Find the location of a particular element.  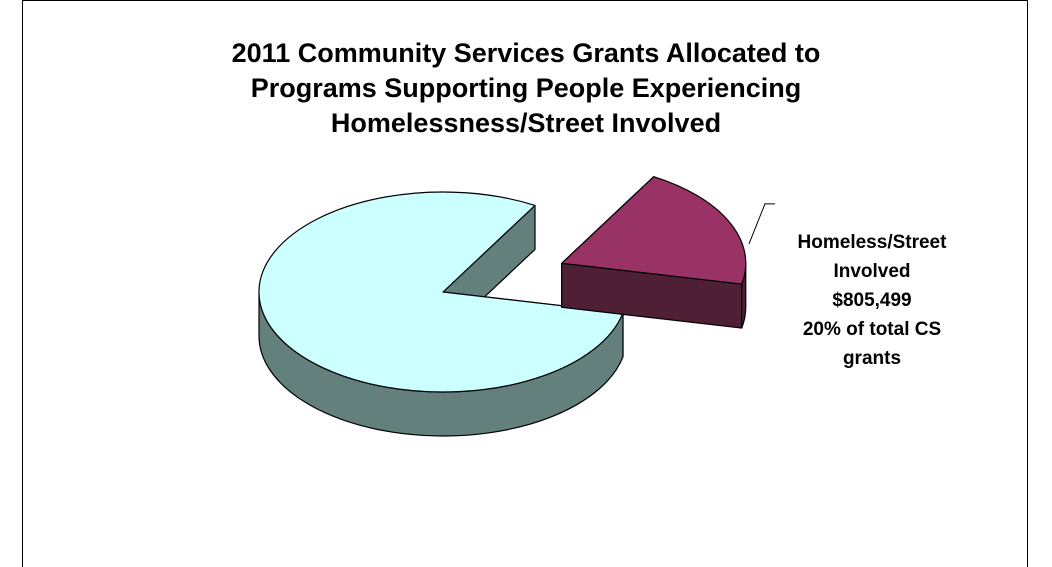

slice-label-line-5: grants is located at coordinates (872, 358).